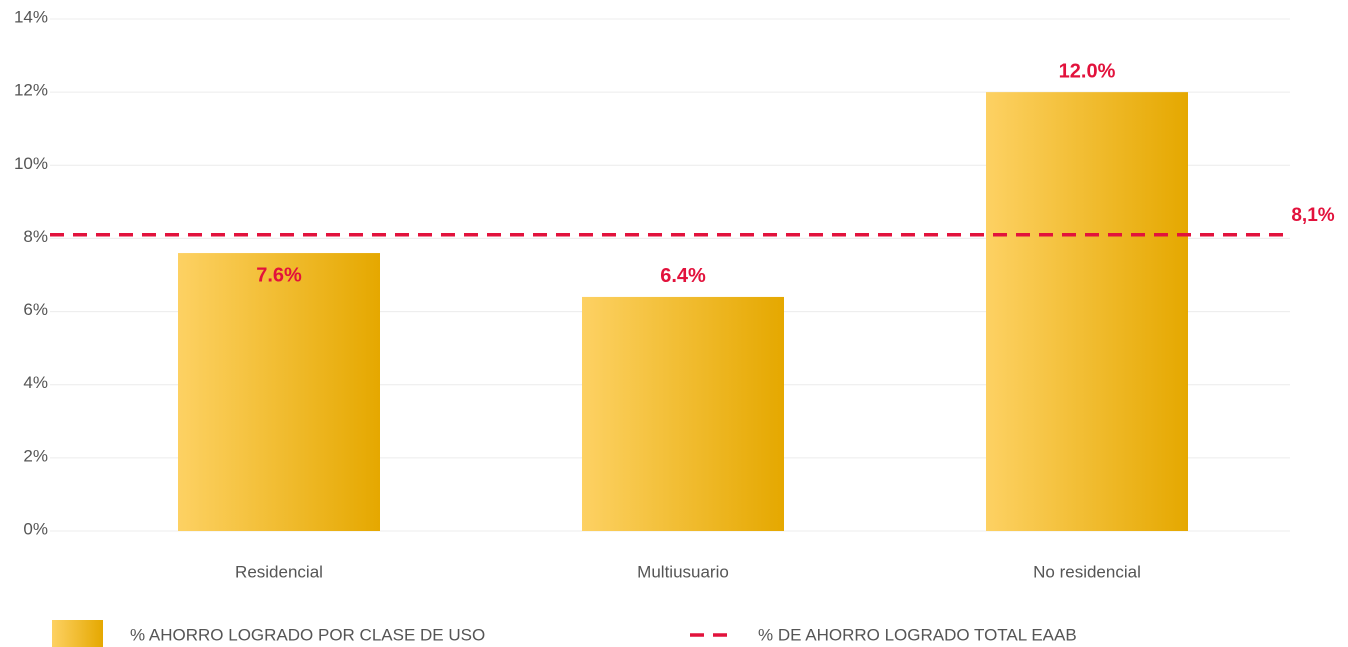 The height and width of the screenshot is (647, 1348). Describe the element at coordinates (35, 528) in the screenshot. I see `y-tick-label: 0%` at that location.